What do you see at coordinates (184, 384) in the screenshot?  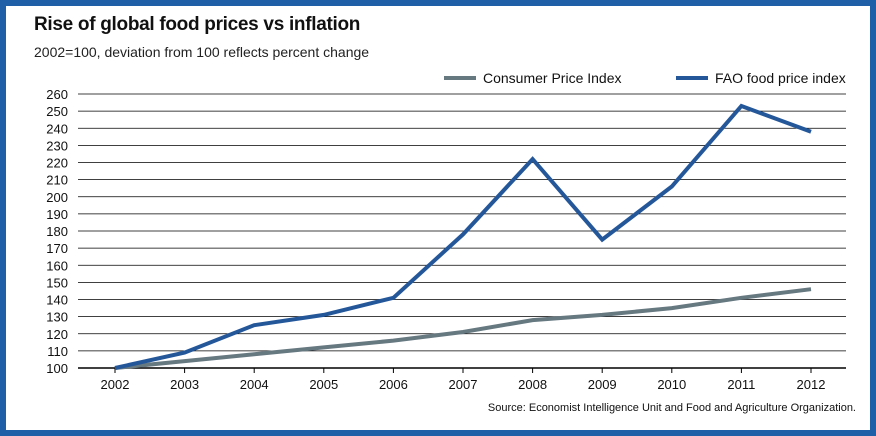 I see `x-tick-label: 2003` at bounding box center [184, 384].